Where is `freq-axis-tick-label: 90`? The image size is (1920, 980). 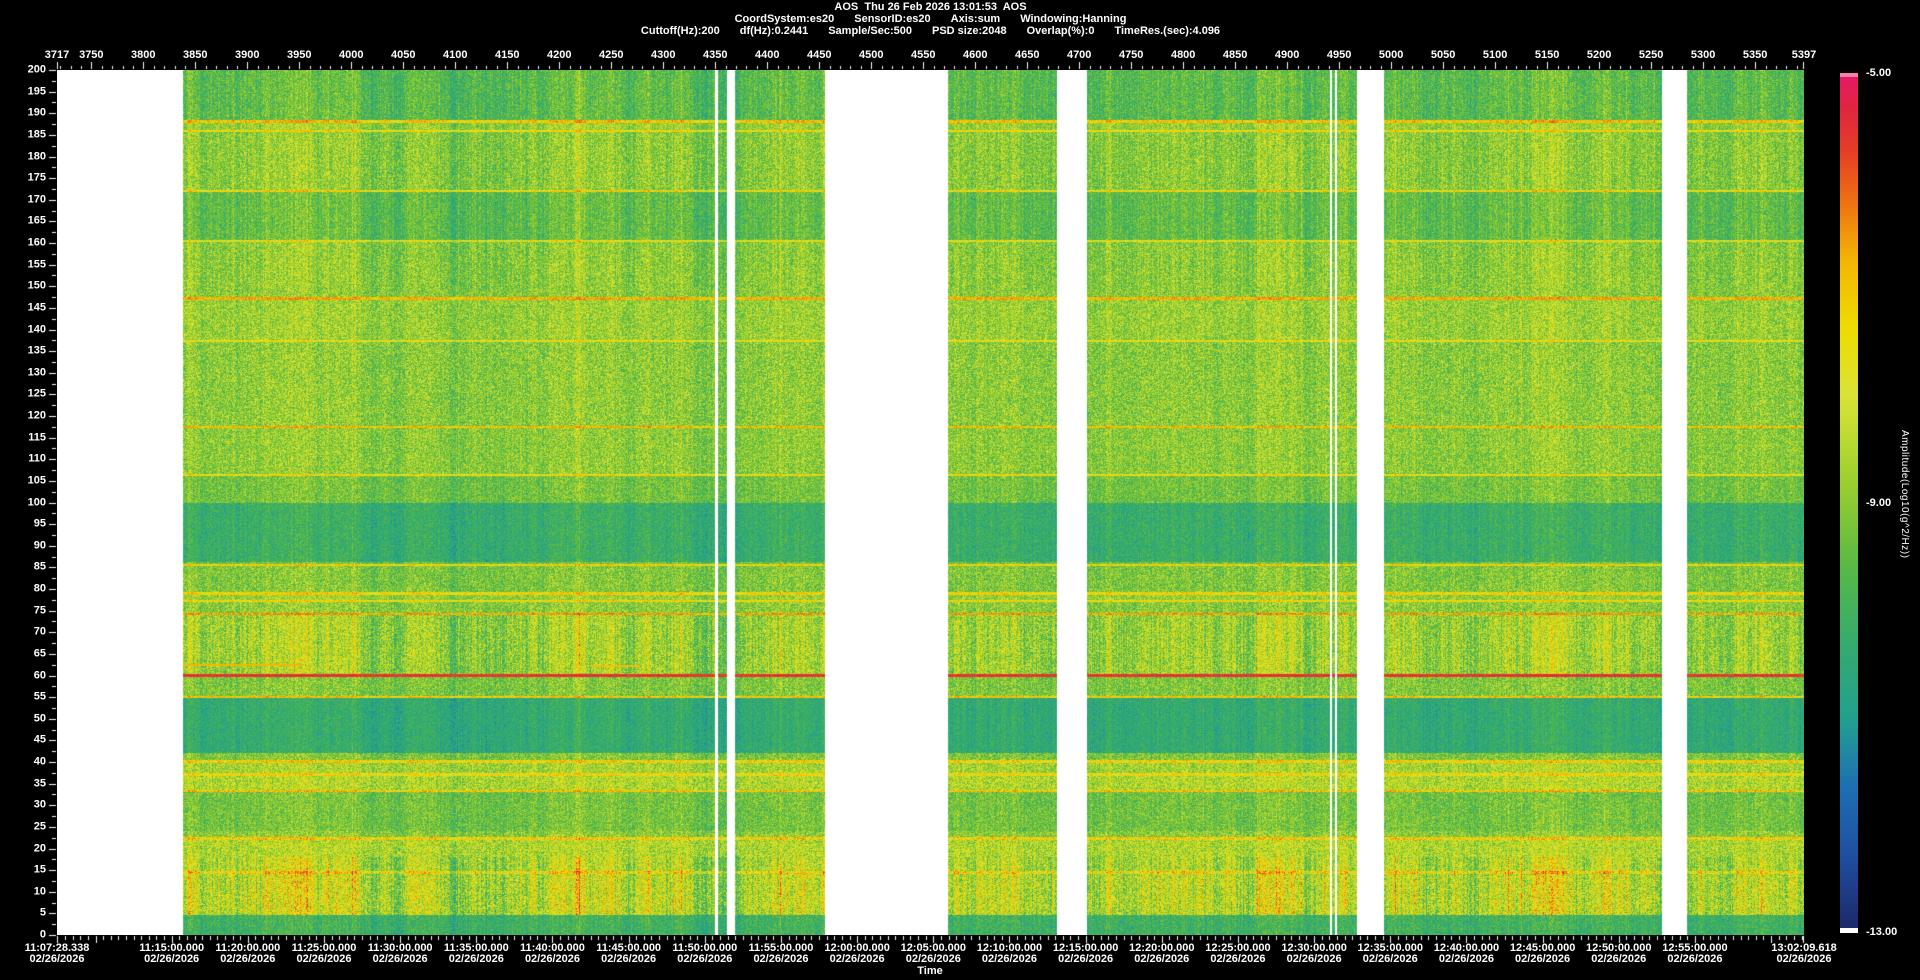 freq-axis-tick-label: 90 is located at coordinates (39, 545).